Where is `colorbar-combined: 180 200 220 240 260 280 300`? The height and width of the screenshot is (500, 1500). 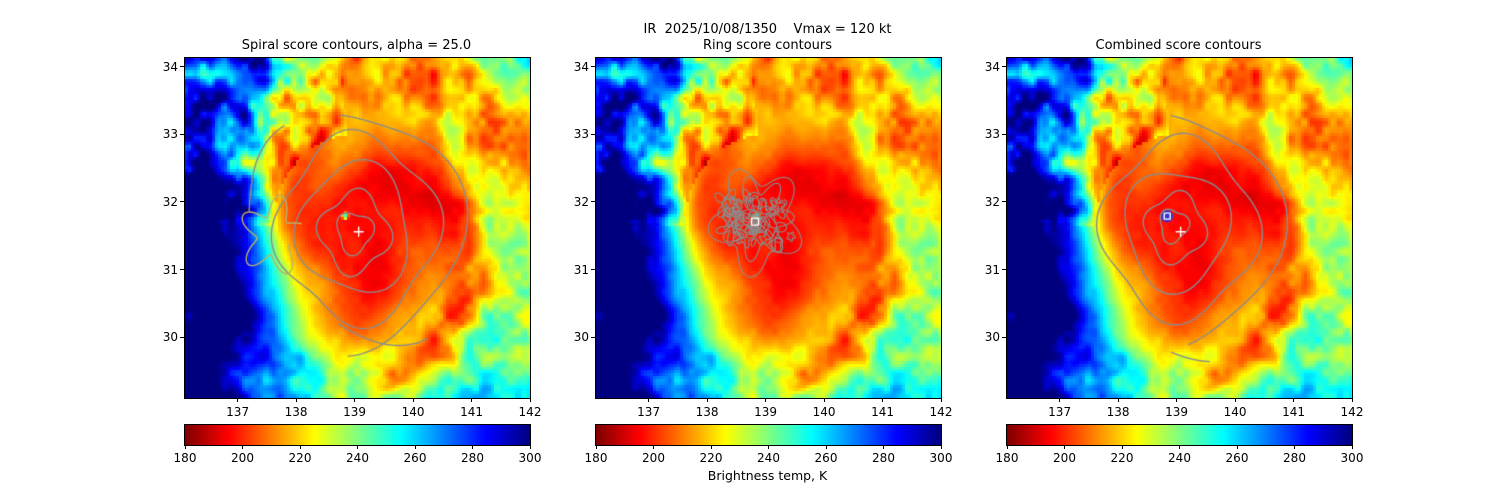
colorbar-combined: 180 200 220 240 260 280 300 is located at coordinates (1179, 444).